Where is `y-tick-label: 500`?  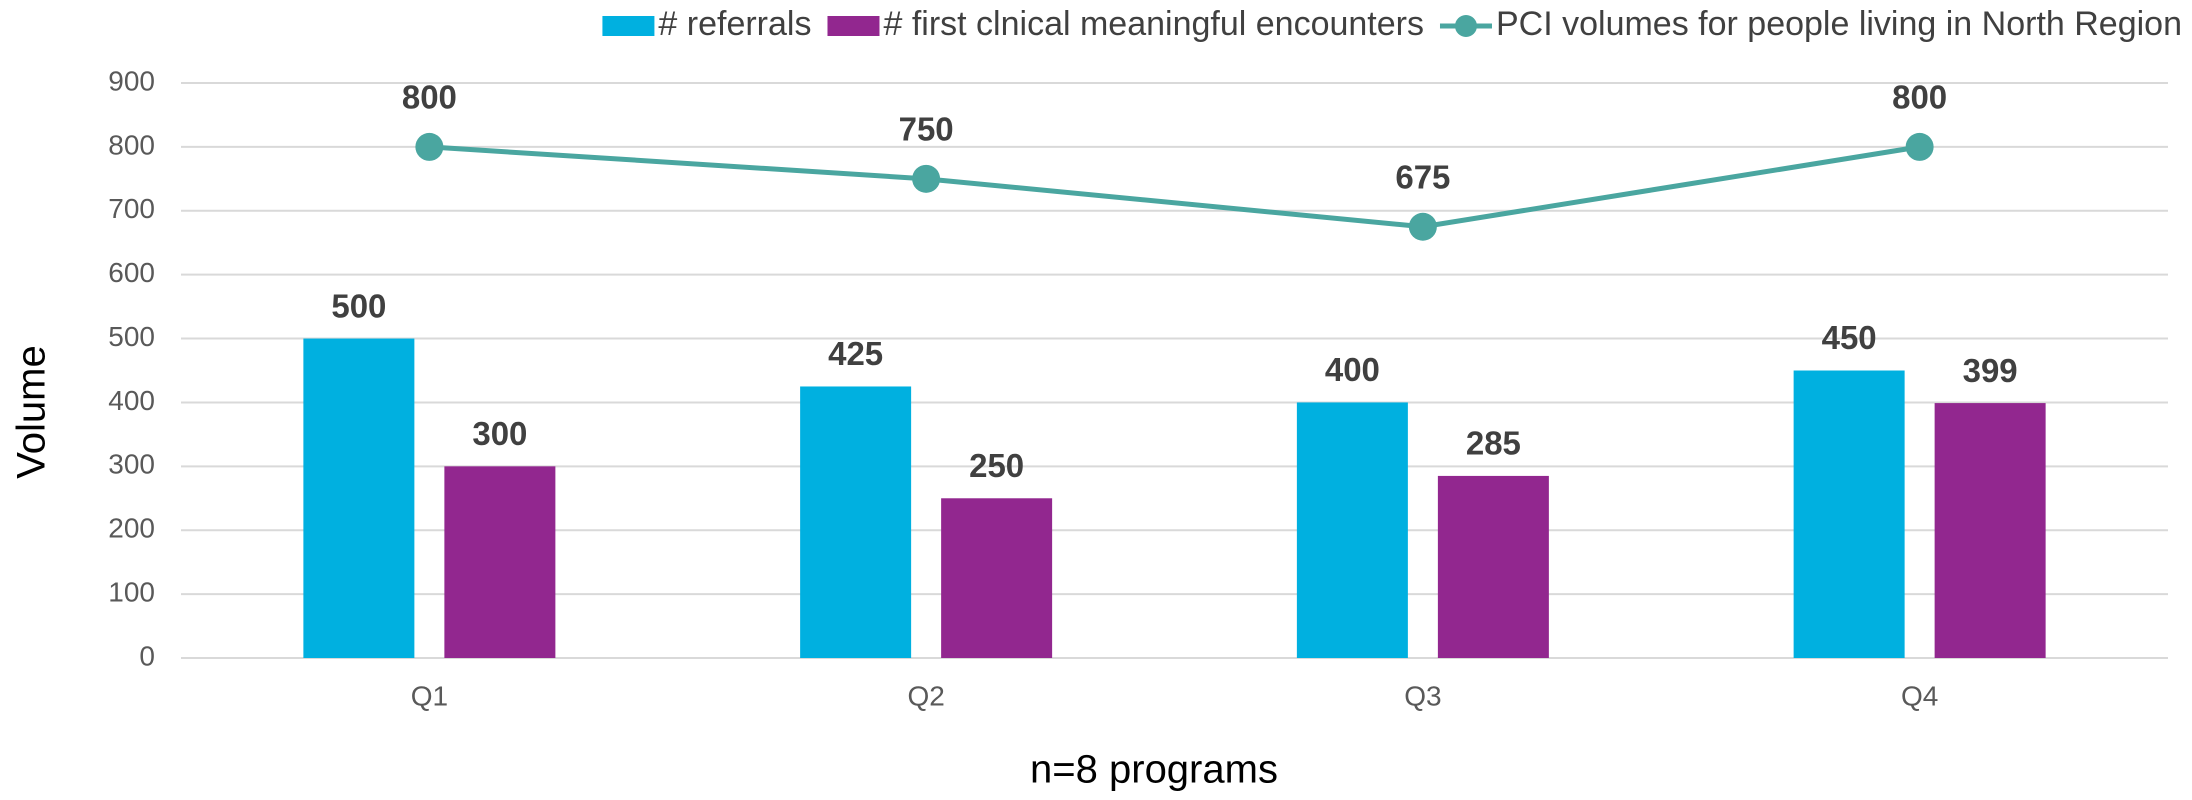
y-tick-label: 500 is located at coordinates (131, 336).